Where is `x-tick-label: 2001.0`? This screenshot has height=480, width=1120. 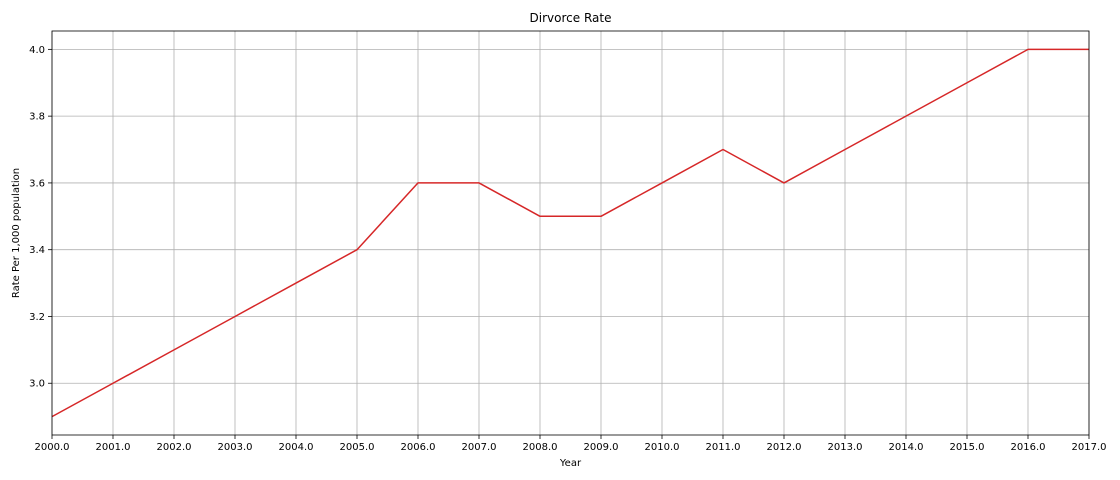 x-tick-label: 2001.0 is located at coordinates (113, 447).